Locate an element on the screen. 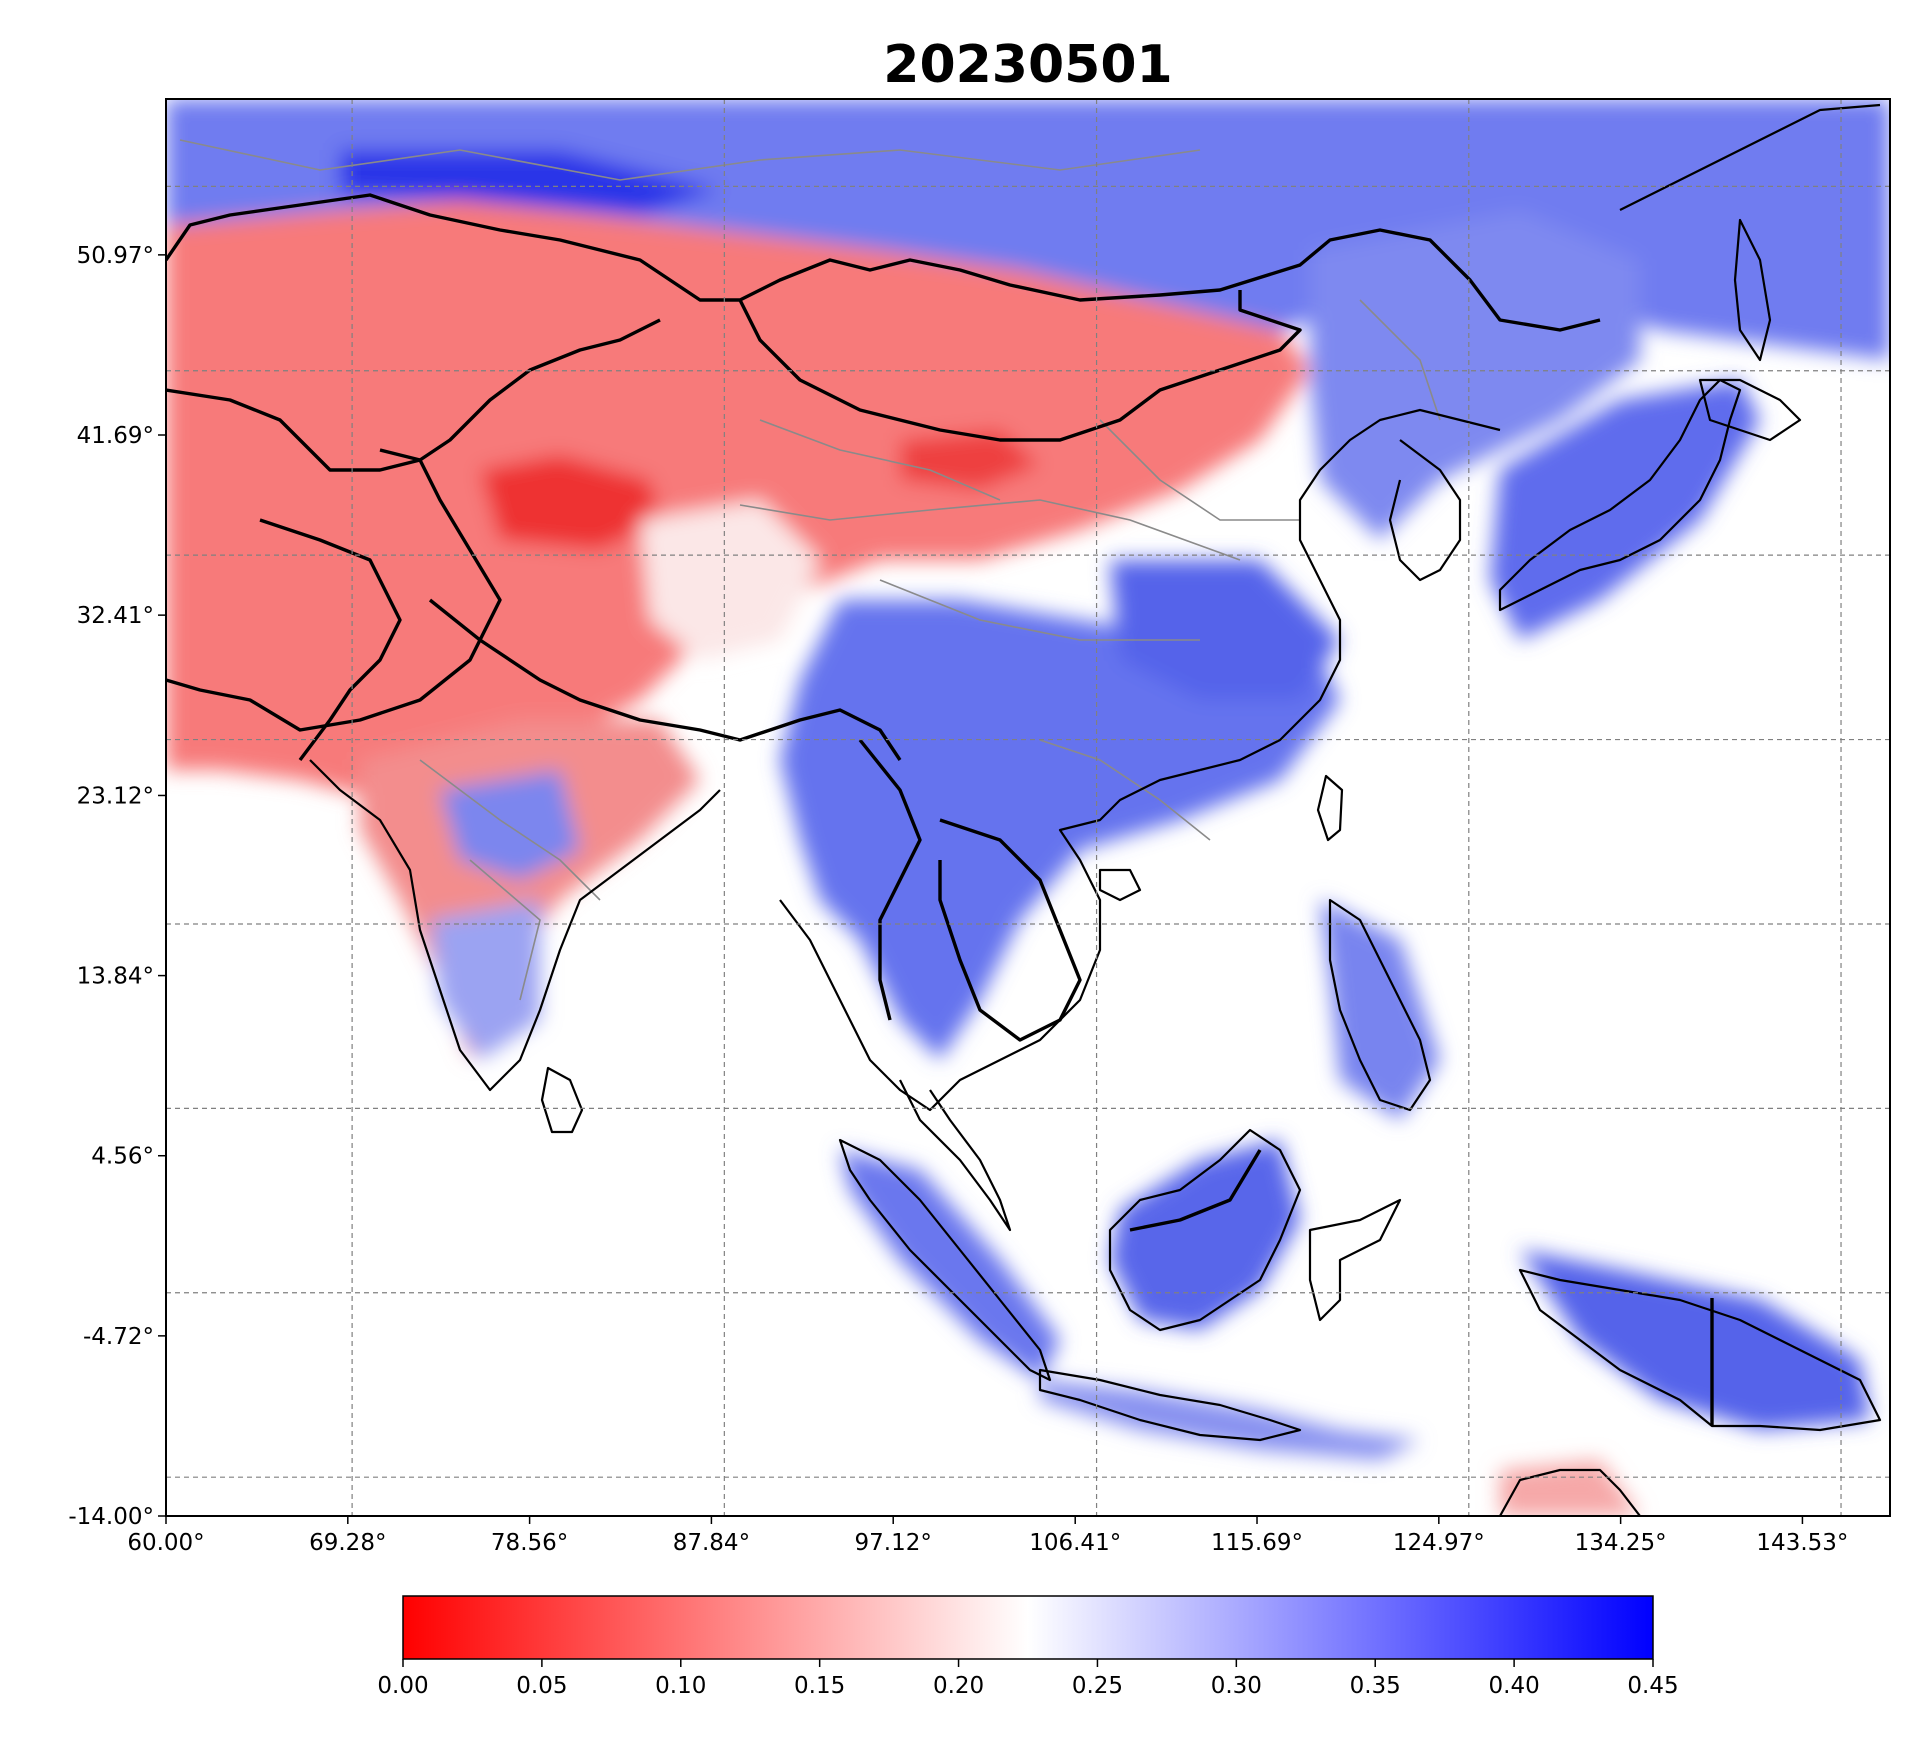  y-tick-label: 41.69° is located at coordinates (115, 436).